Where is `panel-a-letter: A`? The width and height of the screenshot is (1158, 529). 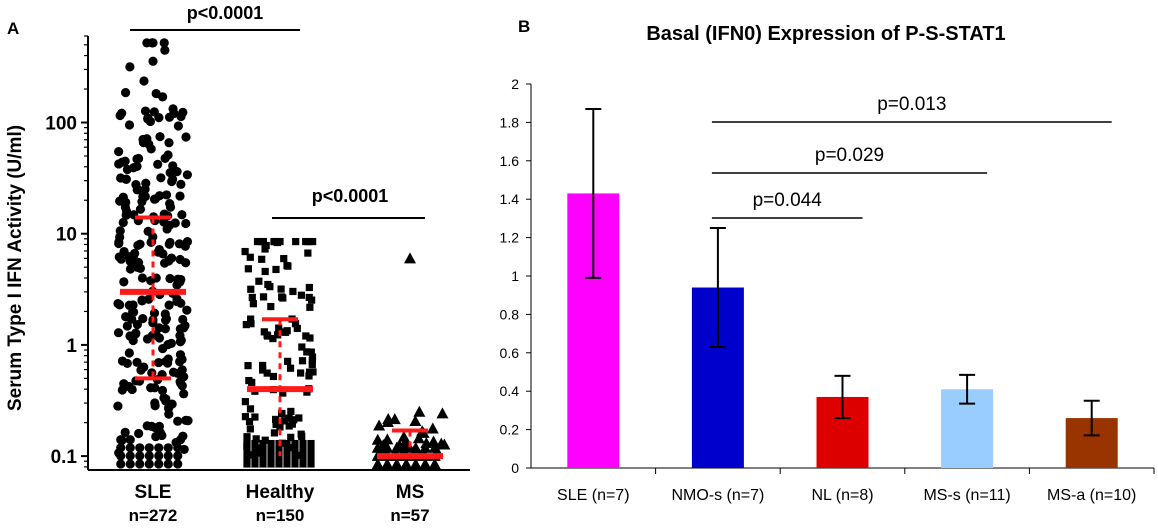 panel-a-letter: A is located at coordinates (13, 28).